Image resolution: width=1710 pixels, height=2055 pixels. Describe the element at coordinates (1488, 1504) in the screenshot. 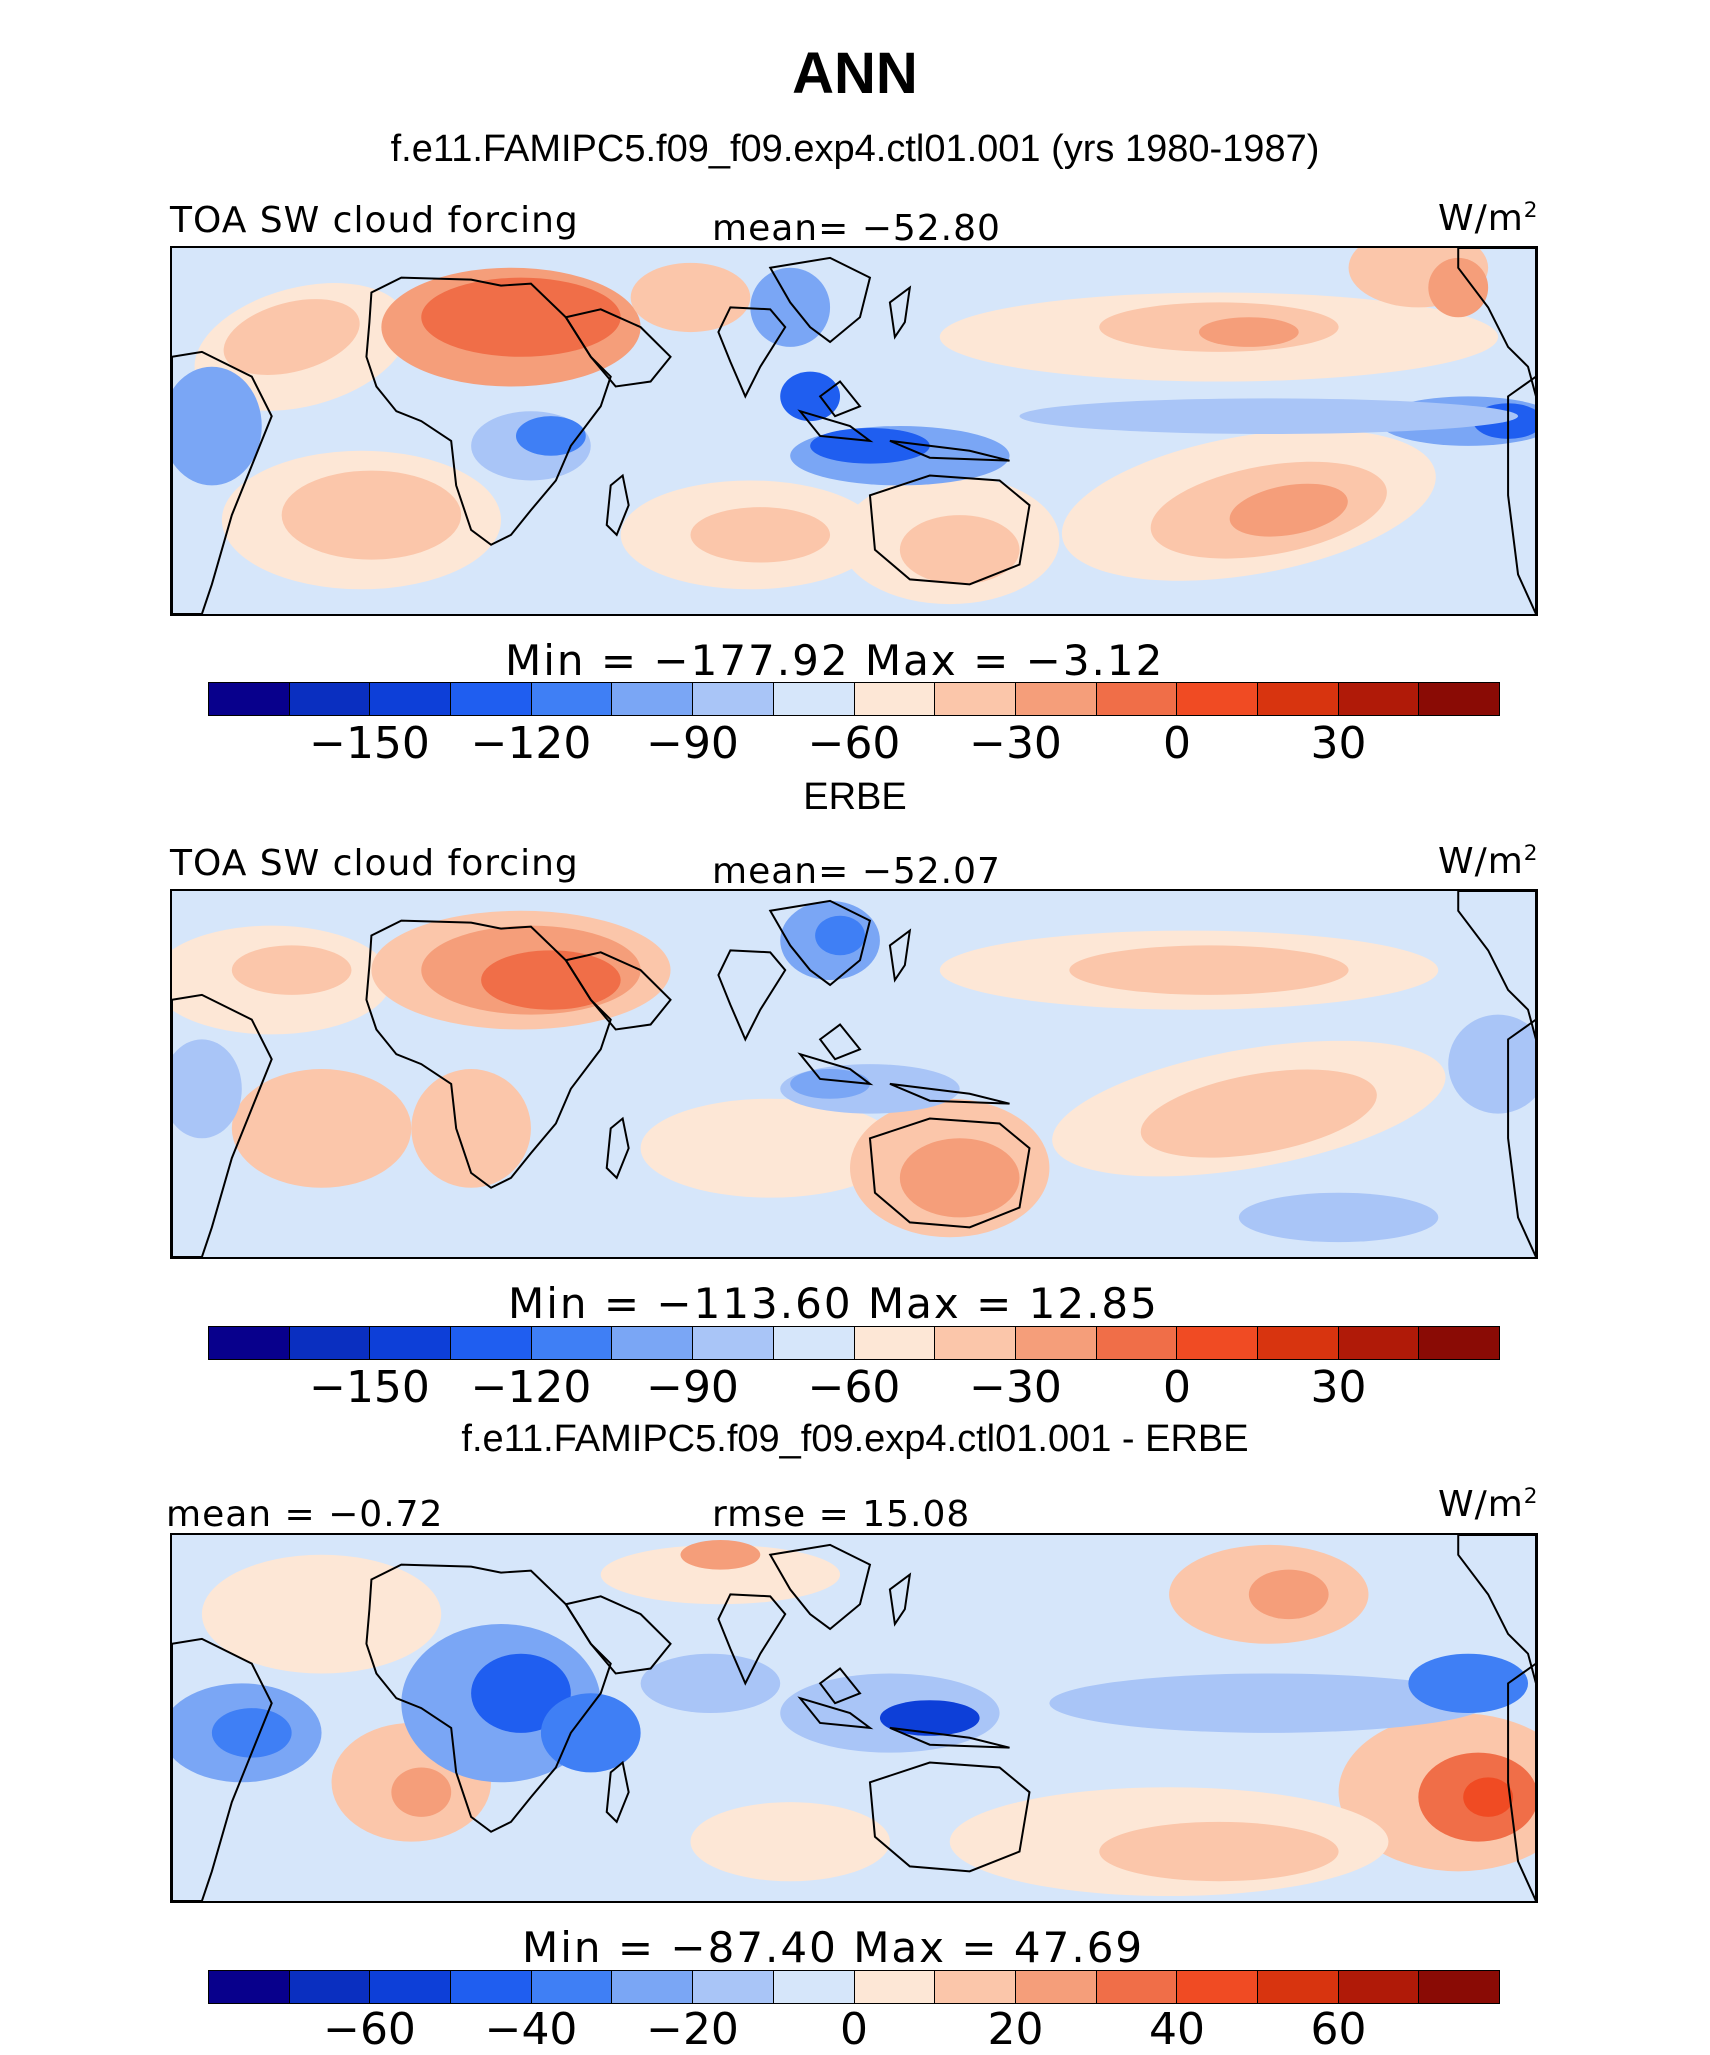

I see `panel-3-units: W/m2` at that location.